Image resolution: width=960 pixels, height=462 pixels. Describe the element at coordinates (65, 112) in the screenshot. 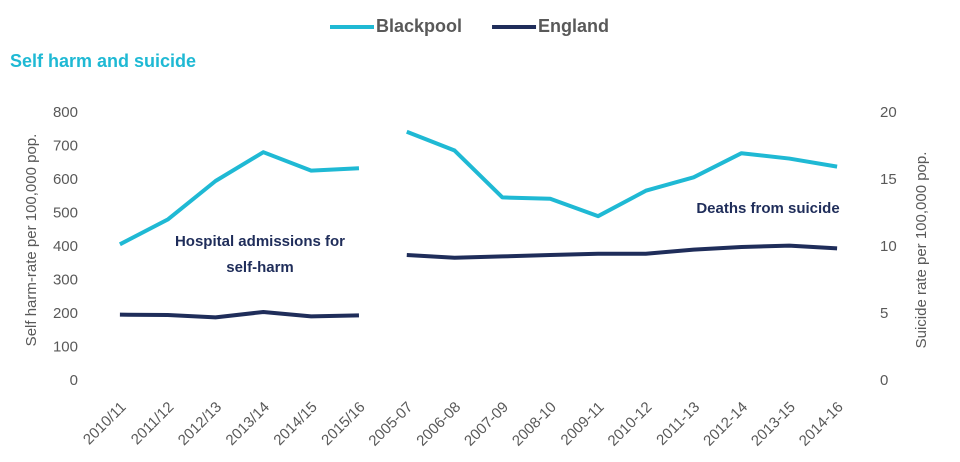

I see `y-tick-label: 800` at that location.